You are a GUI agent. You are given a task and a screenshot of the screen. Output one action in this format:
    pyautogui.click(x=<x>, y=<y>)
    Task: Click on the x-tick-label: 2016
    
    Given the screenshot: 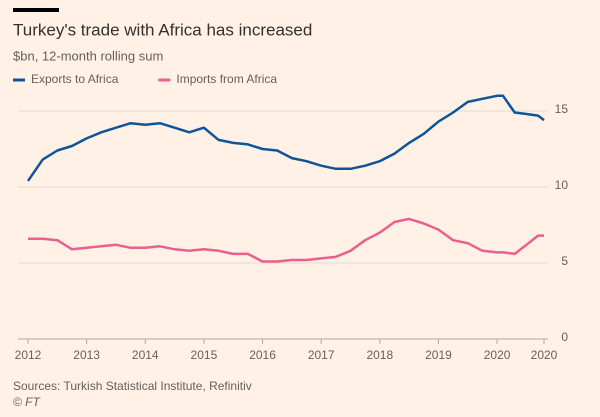 What is the action you would take?
    pyautogui.click(x=262, y=355)
    